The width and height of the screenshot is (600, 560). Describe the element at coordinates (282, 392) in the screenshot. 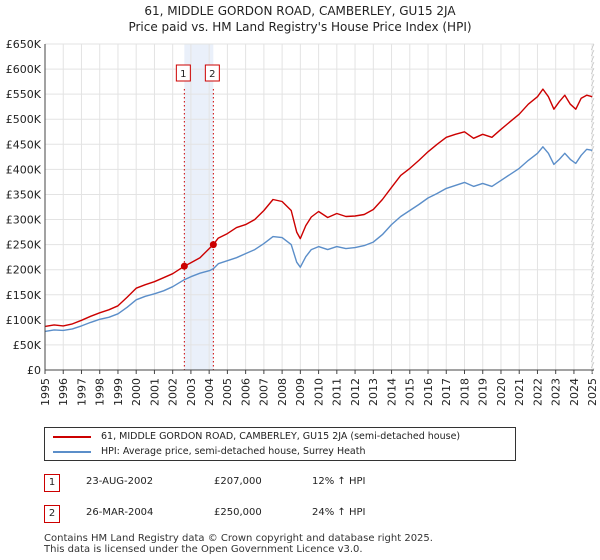

I see `x-tick-label: 2008` at that location.